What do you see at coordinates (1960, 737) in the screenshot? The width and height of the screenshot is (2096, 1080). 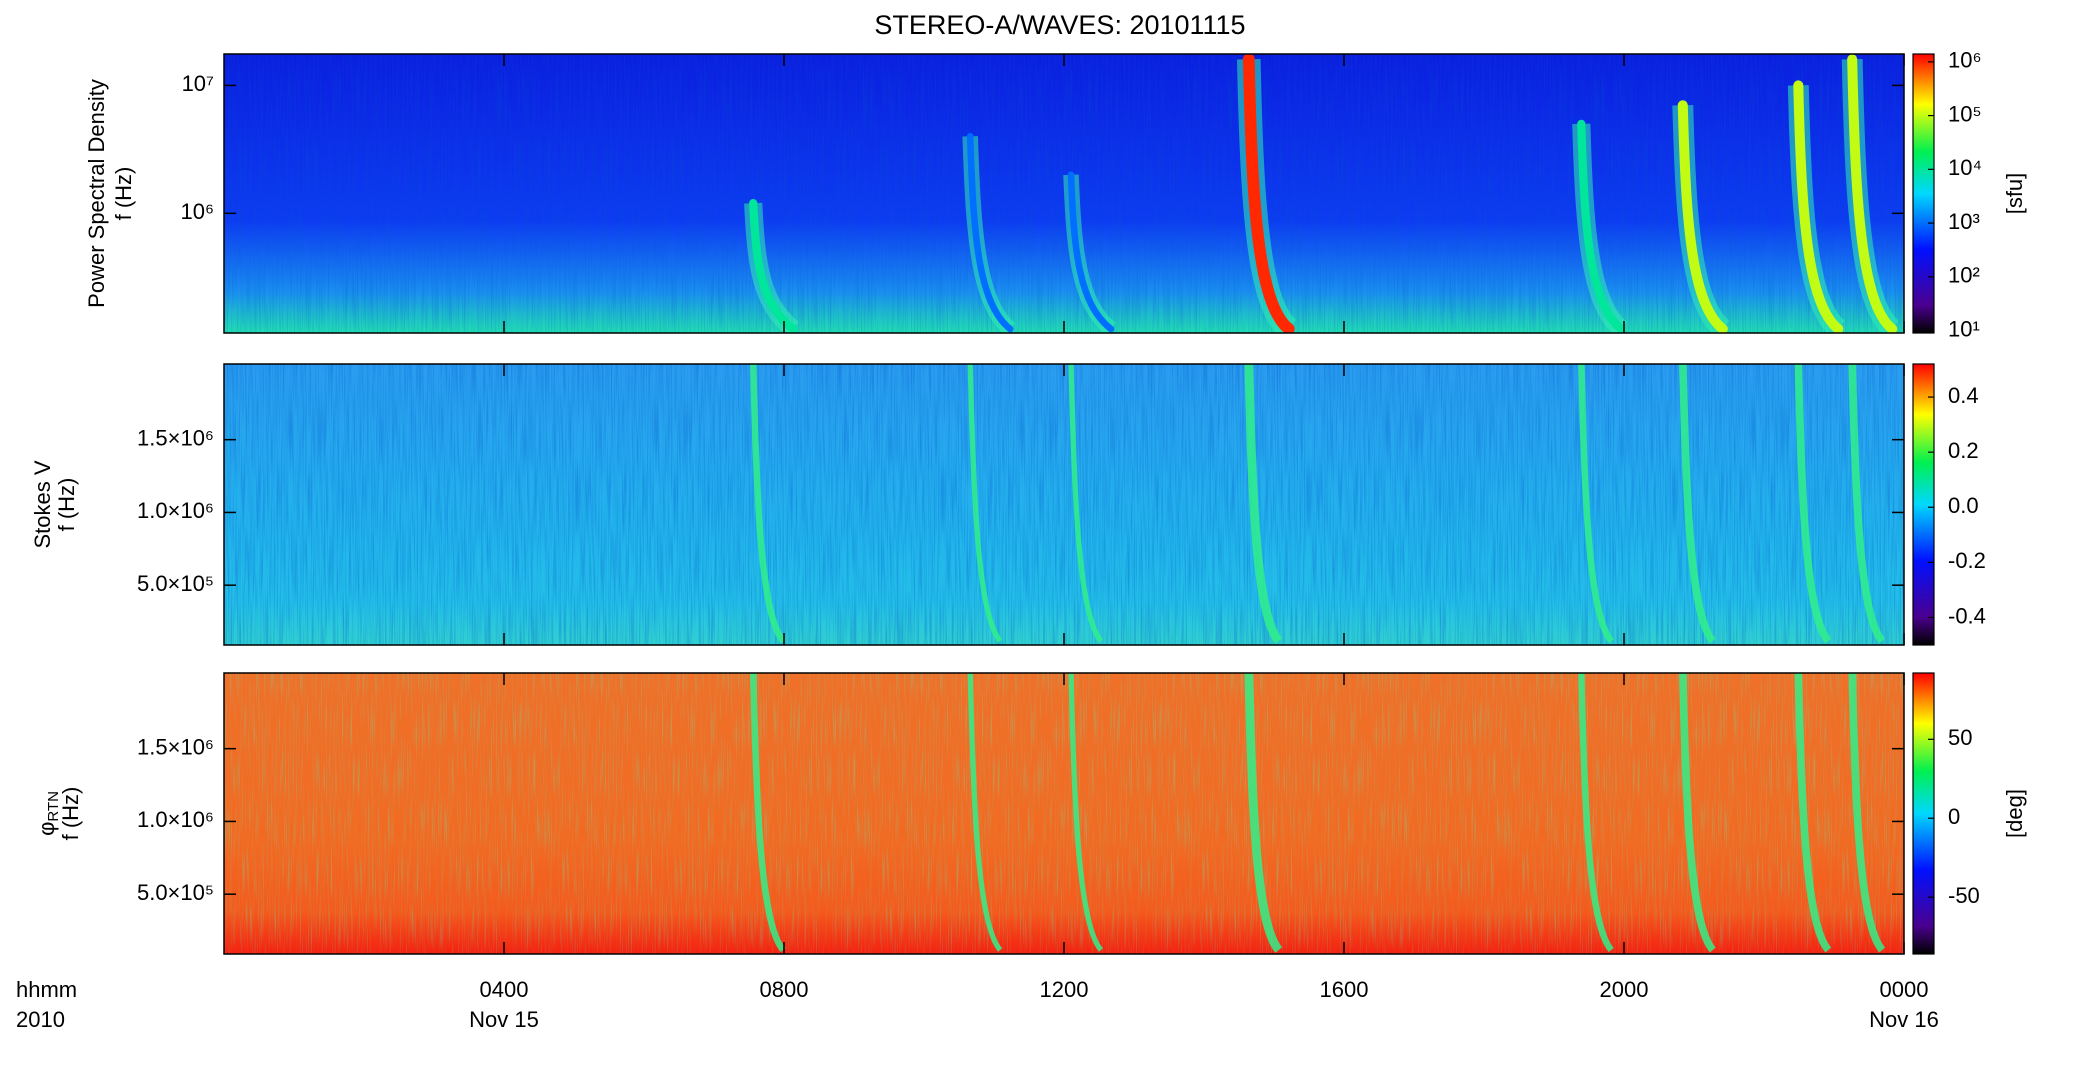 I see `colorbar-tick-label: 50` at bounding box center [1960, 737].